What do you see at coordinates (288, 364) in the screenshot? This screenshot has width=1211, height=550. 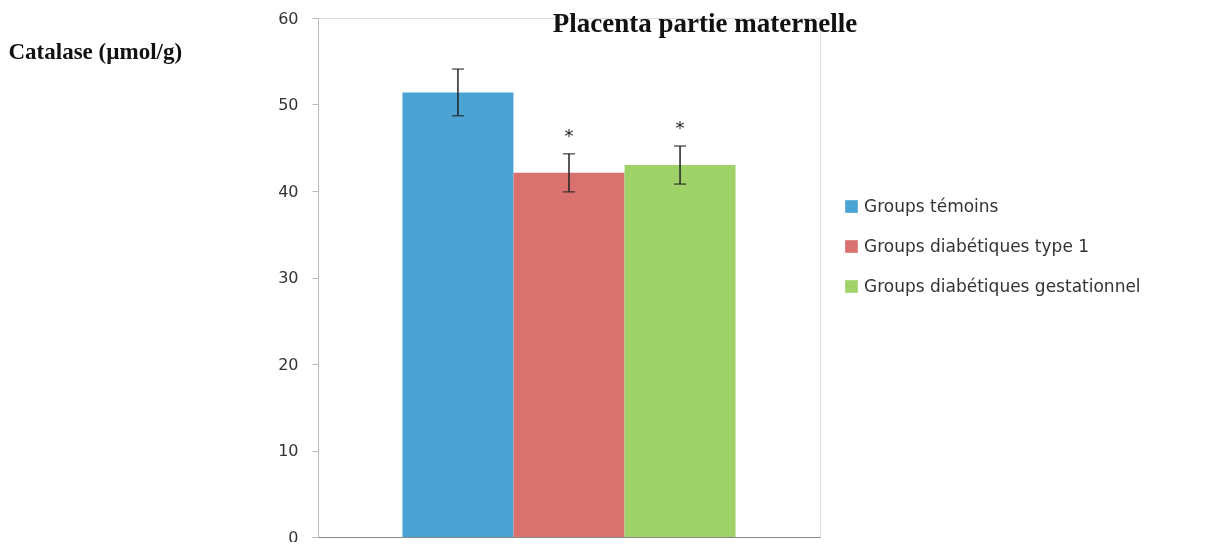 I see `y-tick-label: 20` at bounding box center [288, 364].